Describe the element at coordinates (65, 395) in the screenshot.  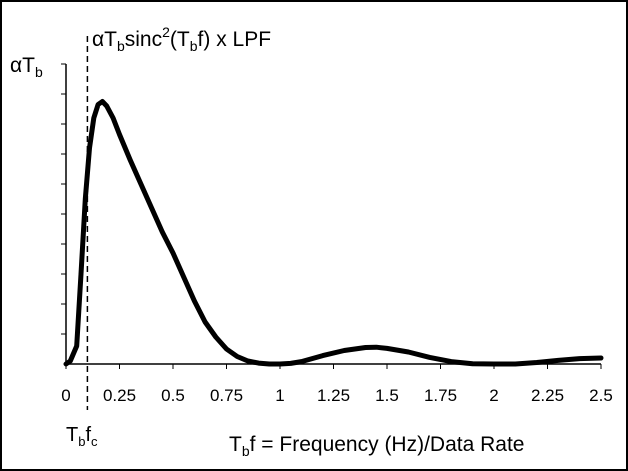
I see `x-tick-label: 0` at that location.